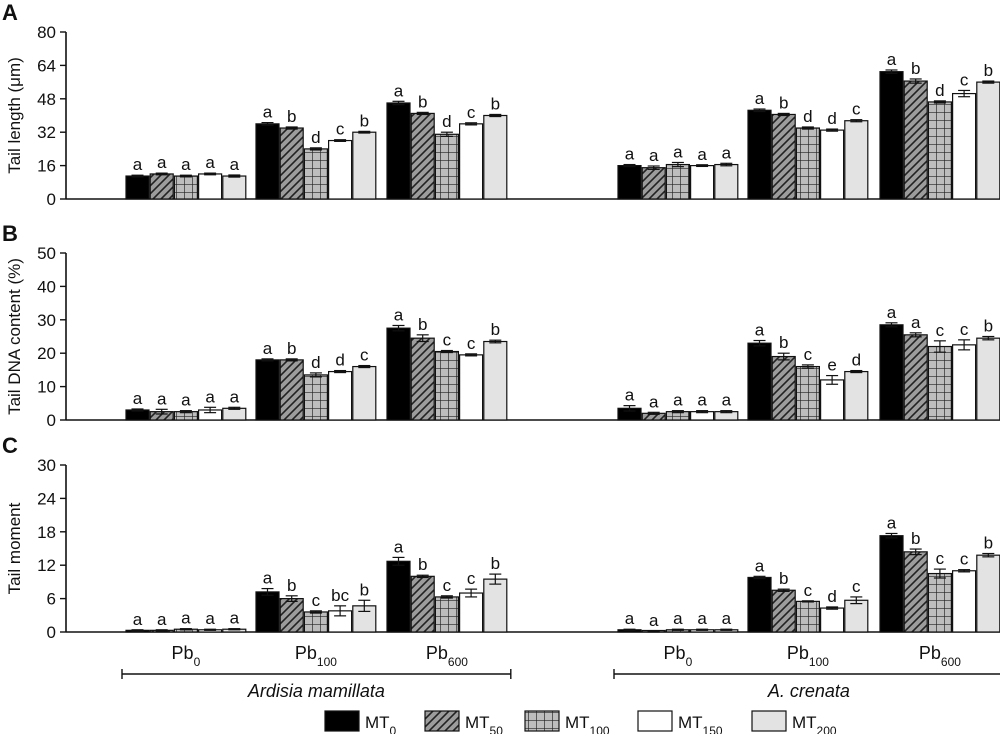 The image size is (1000, 734). I want to click on x-category-label-subscript: 600, so click(951, 662).